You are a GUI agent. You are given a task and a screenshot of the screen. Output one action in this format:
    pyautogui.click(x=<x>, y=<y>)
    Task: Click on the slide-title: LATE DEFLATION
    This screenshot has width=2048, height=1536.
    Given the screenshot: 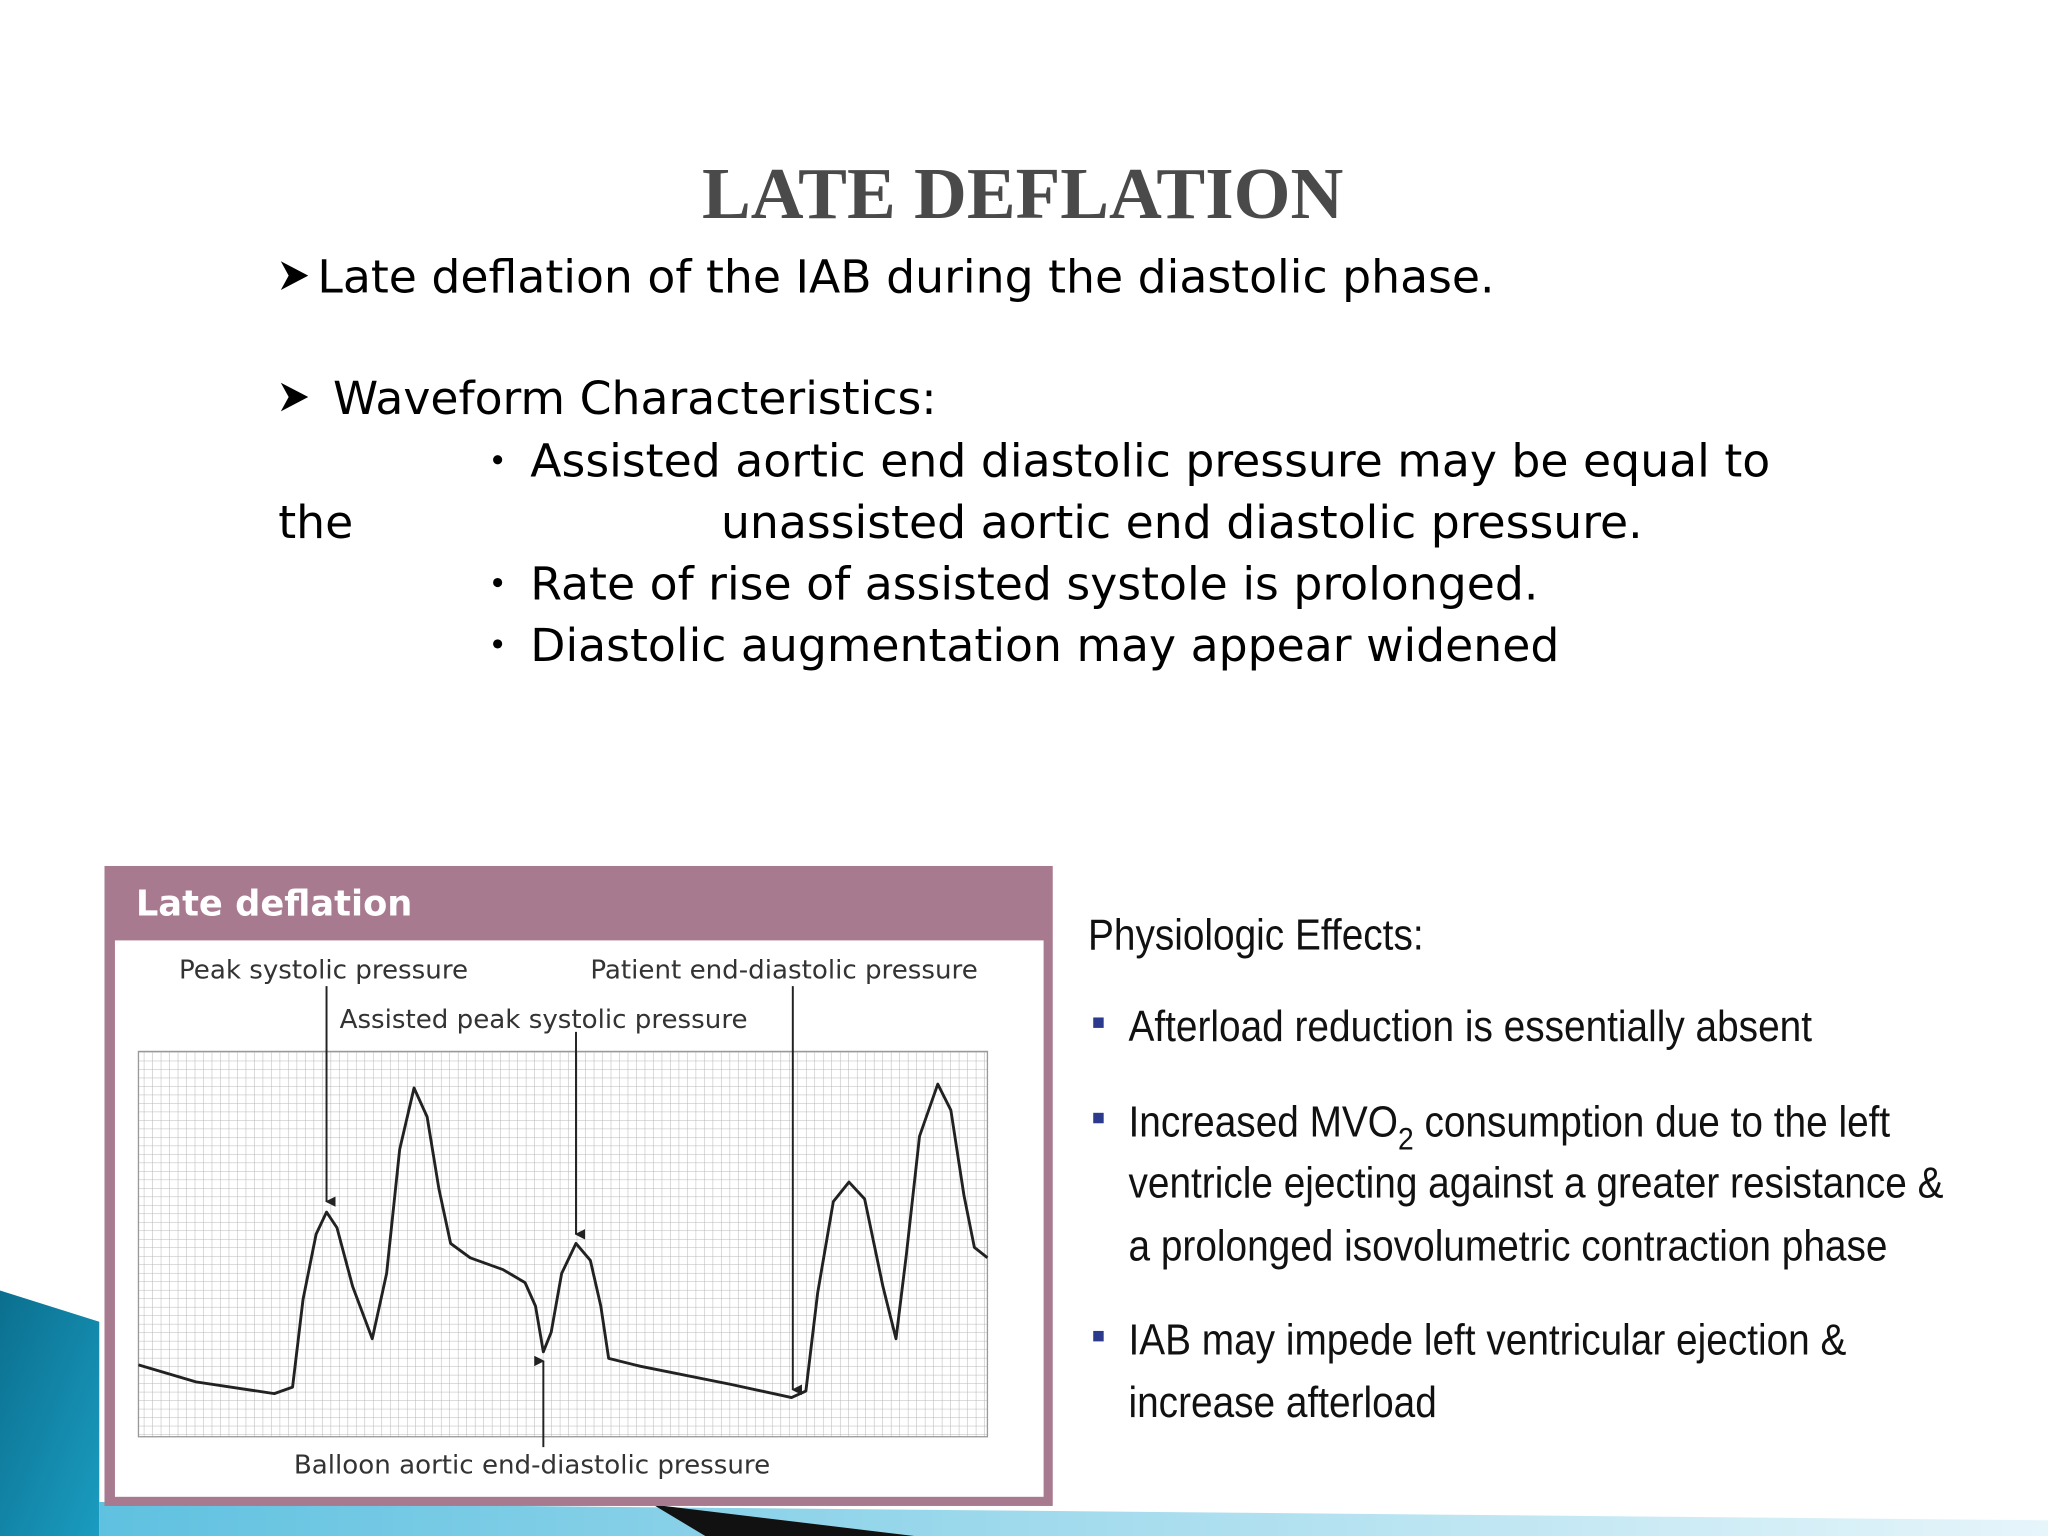 What is the action you would take?
    pyautogui.click(x=1022, y=193)
    